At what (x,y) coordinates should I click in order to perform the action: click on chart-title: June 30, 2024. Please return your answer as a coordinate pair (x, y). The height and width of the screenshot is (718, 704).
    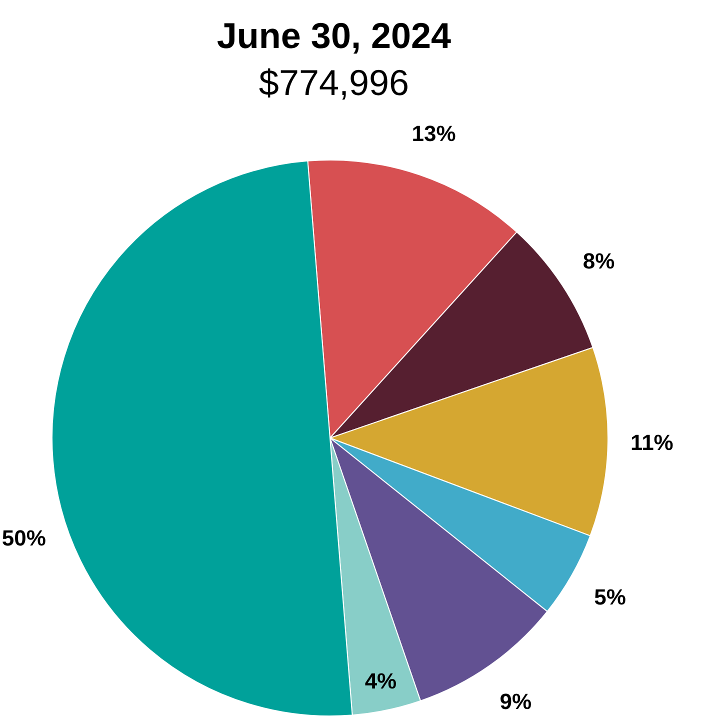
    Looking at the image, I should click on (334, 35).